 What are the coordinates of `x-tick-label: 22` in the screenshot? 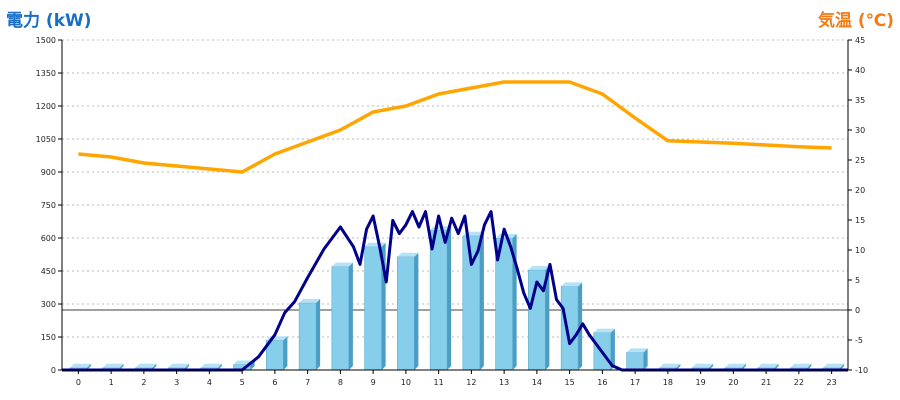 It's located at (799, 382).